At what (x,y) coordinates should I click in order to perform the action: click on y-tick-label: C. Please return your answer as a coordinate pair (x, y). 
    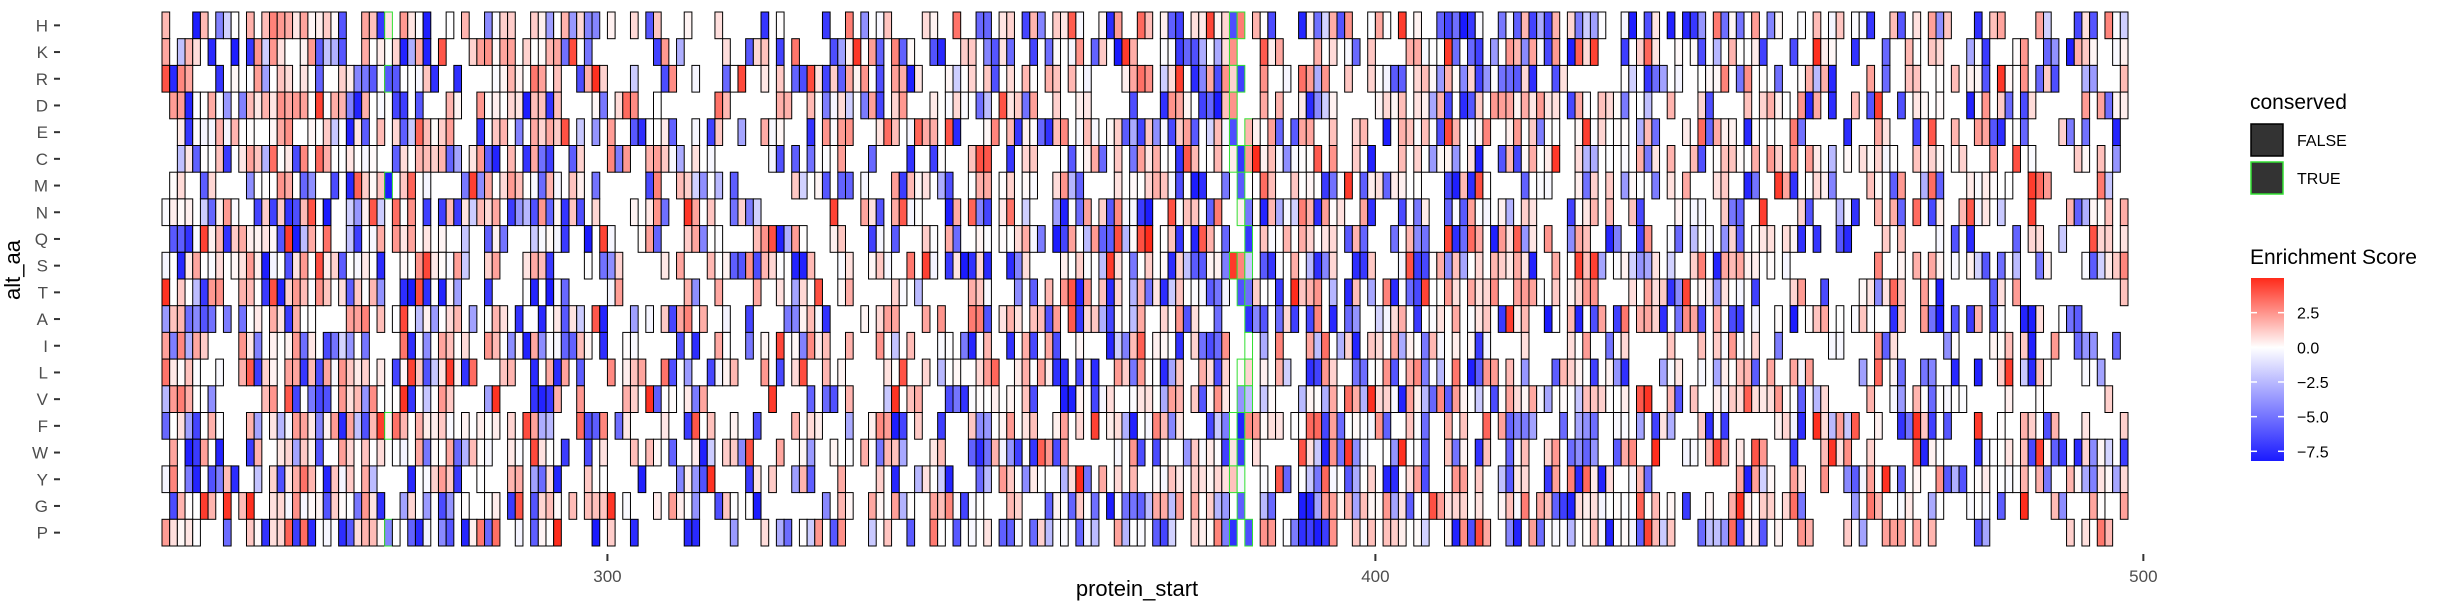
    Looking at the image, I should click on (42, 159).